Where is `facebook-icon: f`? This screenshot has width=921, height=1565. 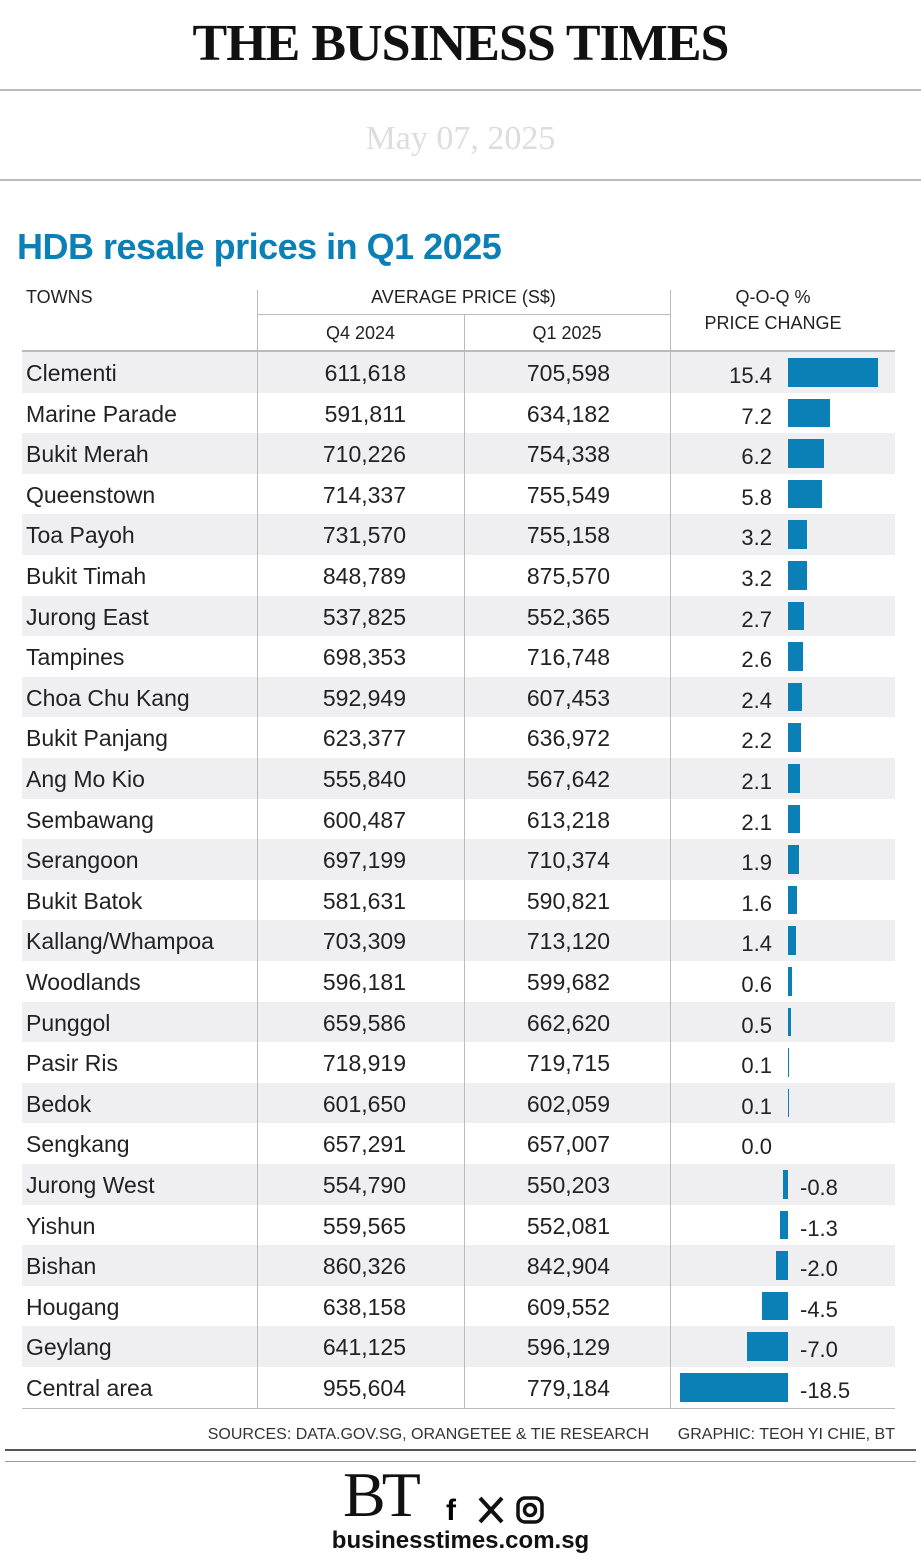
facebook-icon: f is located at coordinates (451, 1510).